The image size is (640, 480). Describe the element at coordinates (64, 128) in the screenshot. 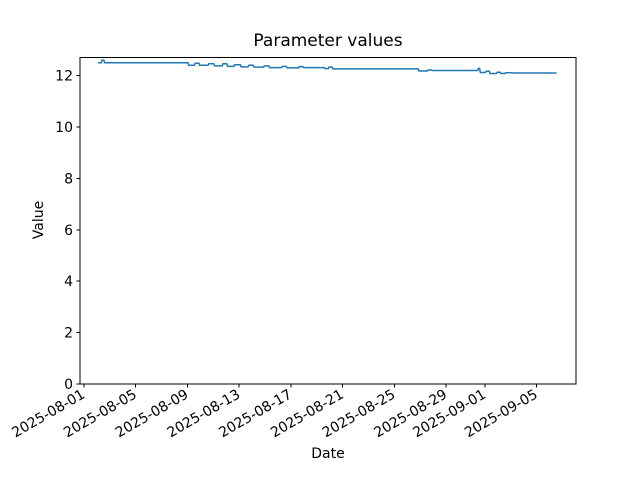

I see `y-tick-label: 10` at that location.